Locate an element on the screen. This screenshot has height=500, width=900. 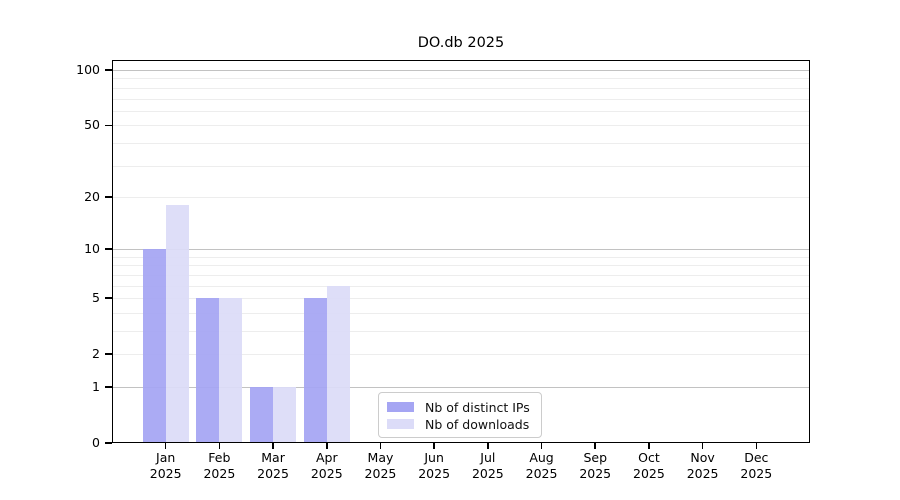
x-tick-label-jul: Jul 2025 is located at coordinates (487, 465).